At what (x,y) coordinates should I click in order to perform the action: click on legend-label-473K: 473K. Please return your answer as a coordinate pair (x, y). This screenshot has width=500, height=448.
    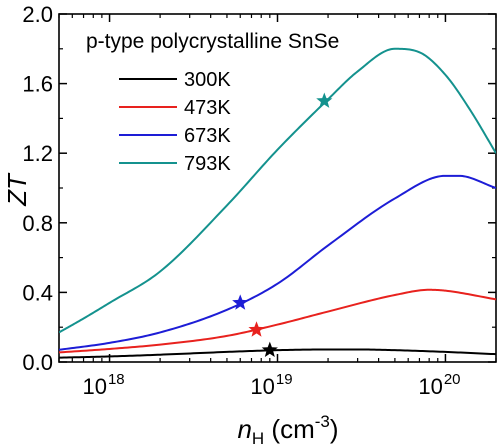
    Looking at the image, I should click on (207, 108).